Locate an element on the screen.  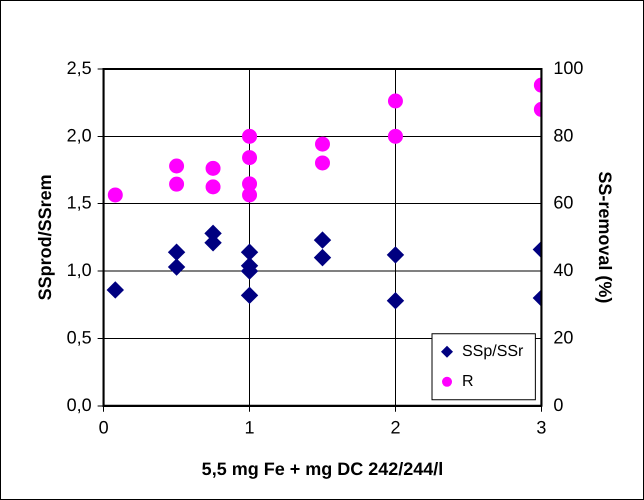
y2-tick-label: 60 is located at coordinates (563, 202).